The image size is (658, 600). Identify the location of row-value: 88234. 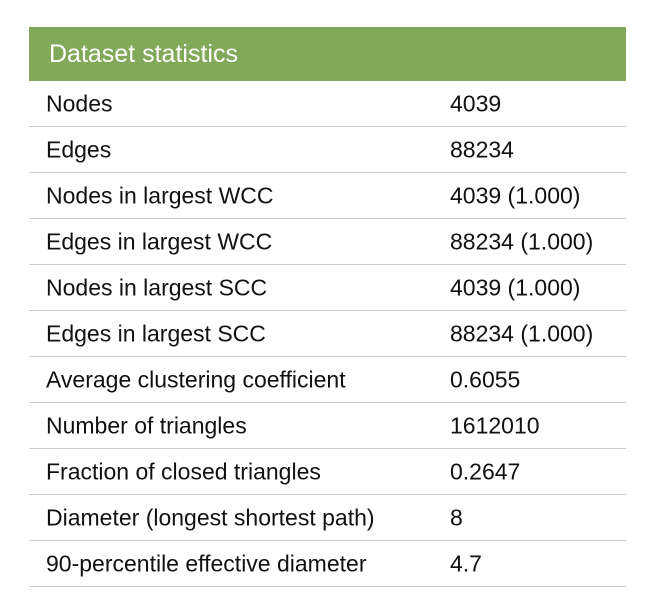
(482, 149).